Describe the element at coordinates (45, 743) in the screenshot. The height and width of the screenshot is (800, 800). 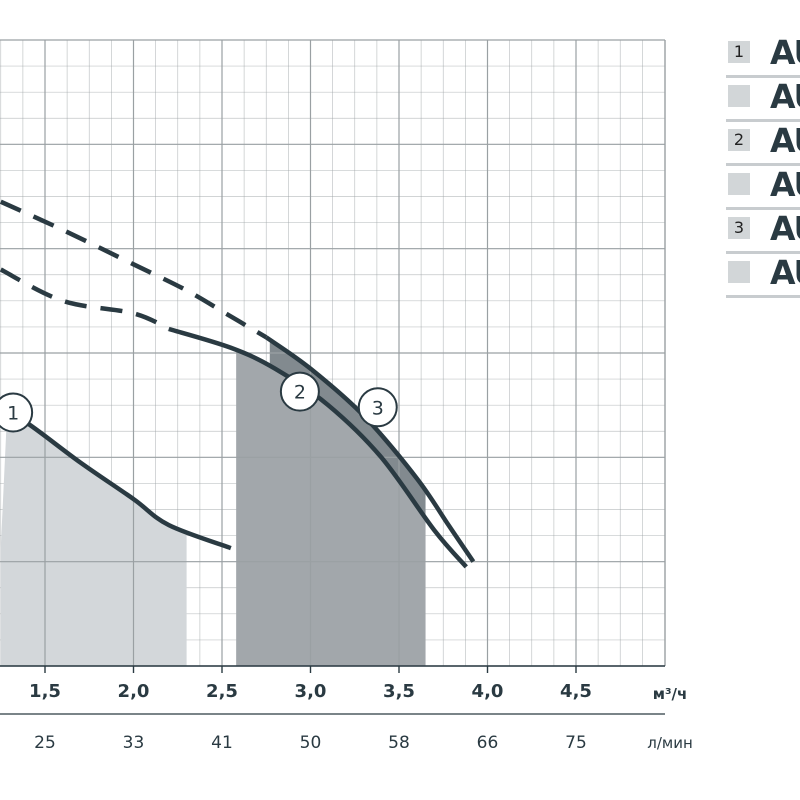
I see `x2-tick-label: 25` at that location.